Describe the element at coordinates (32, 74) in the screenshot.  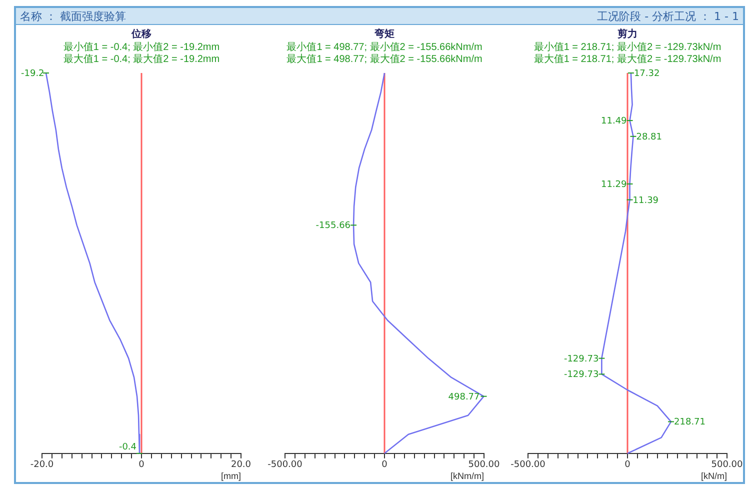
I see `data-label: -19.2` at that location.